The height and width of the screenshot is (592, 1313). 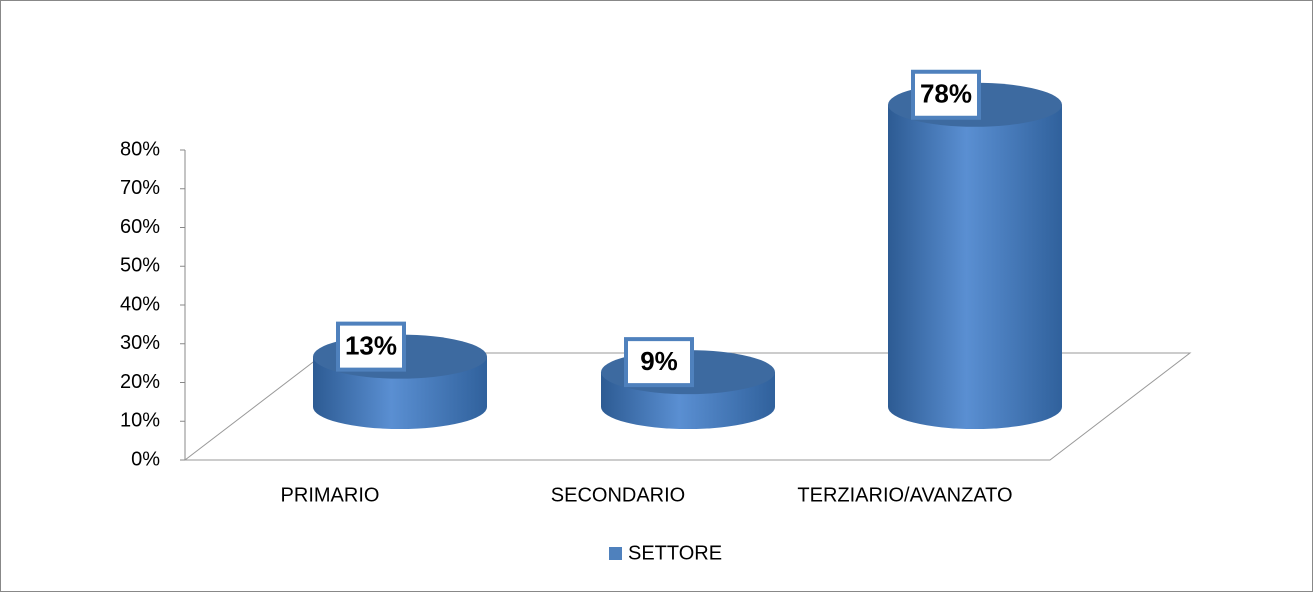 What do you see at coordinates (140, 382) in the screenshot?
I see `y-tick-label: 20%` at bounding box center [140, 382].